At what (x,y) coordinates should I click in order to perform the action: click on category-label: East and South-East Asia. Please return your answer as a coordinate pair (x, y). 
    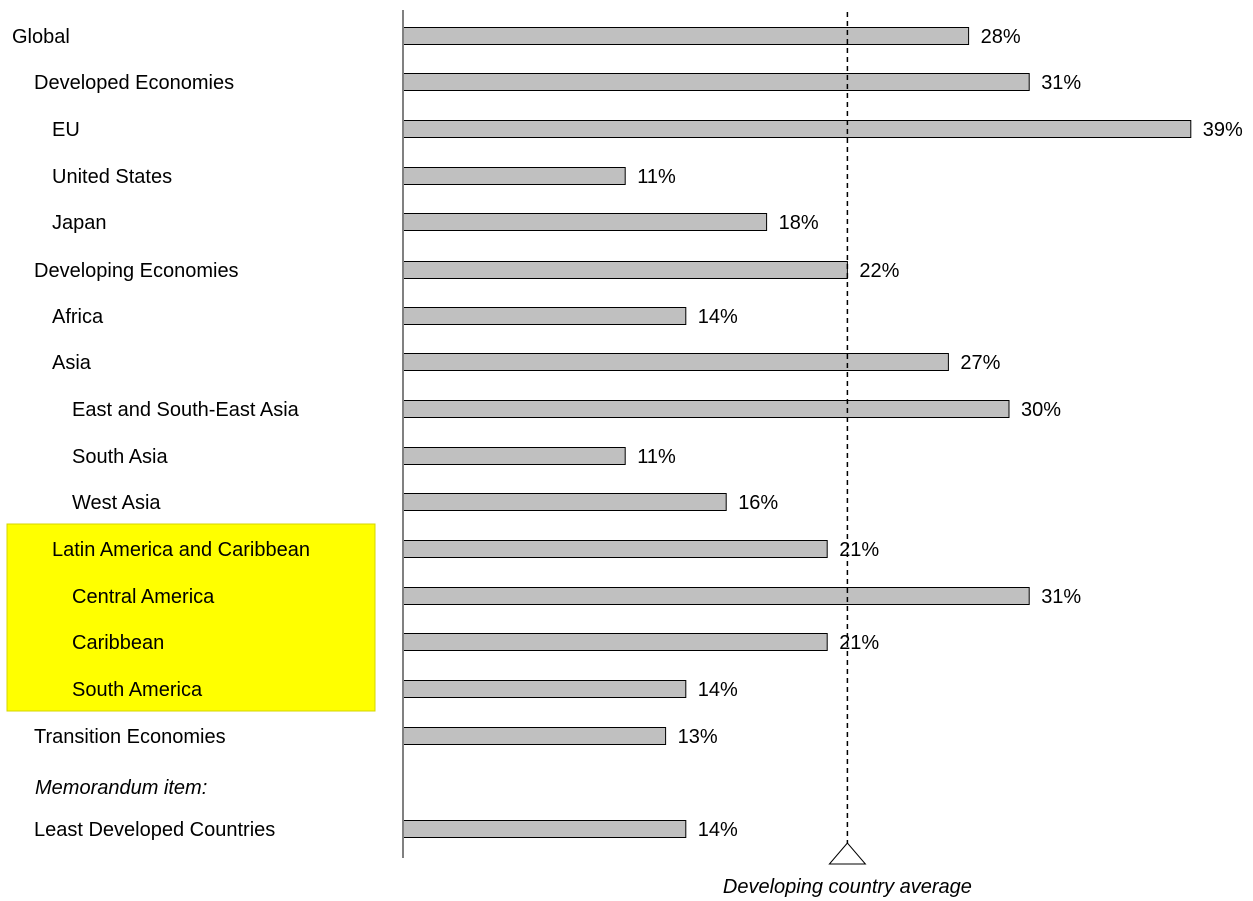
    Looking at the image, I should click on (186, 410).